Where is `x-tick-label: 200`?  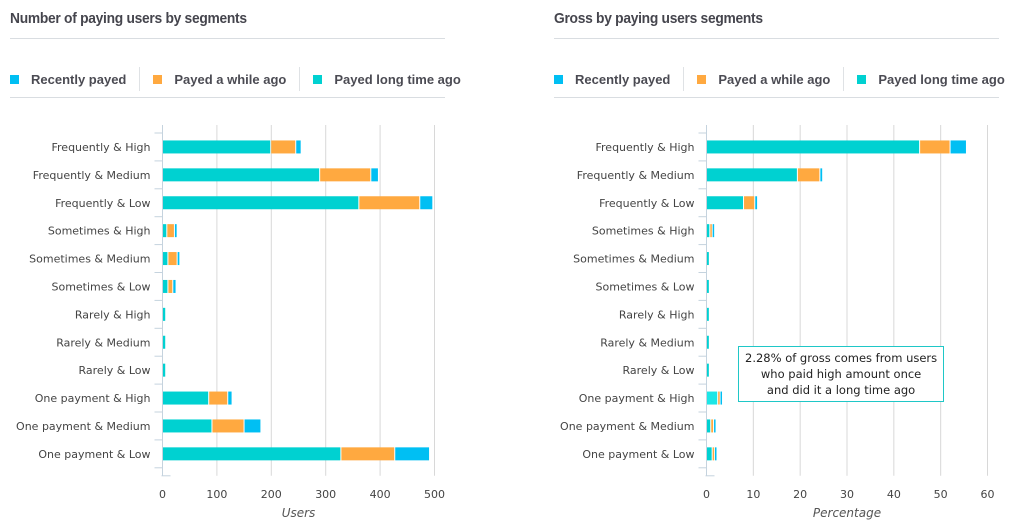 x-tick-label: 200 is located at coordinates (271, 494).